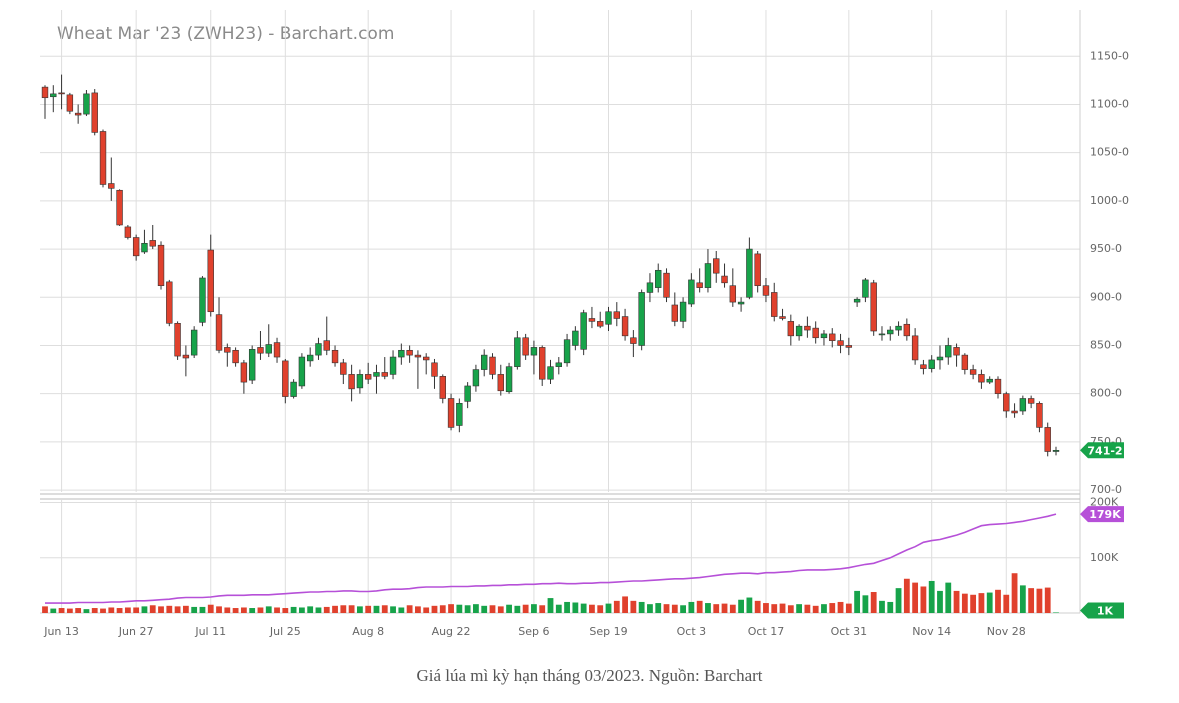 Image resolution: width=1179 pixels, height=703 pixels. Describe the element at coordinates (692, 631) in the screenshot. I see `x-tick-label: Oct 3` at that location.